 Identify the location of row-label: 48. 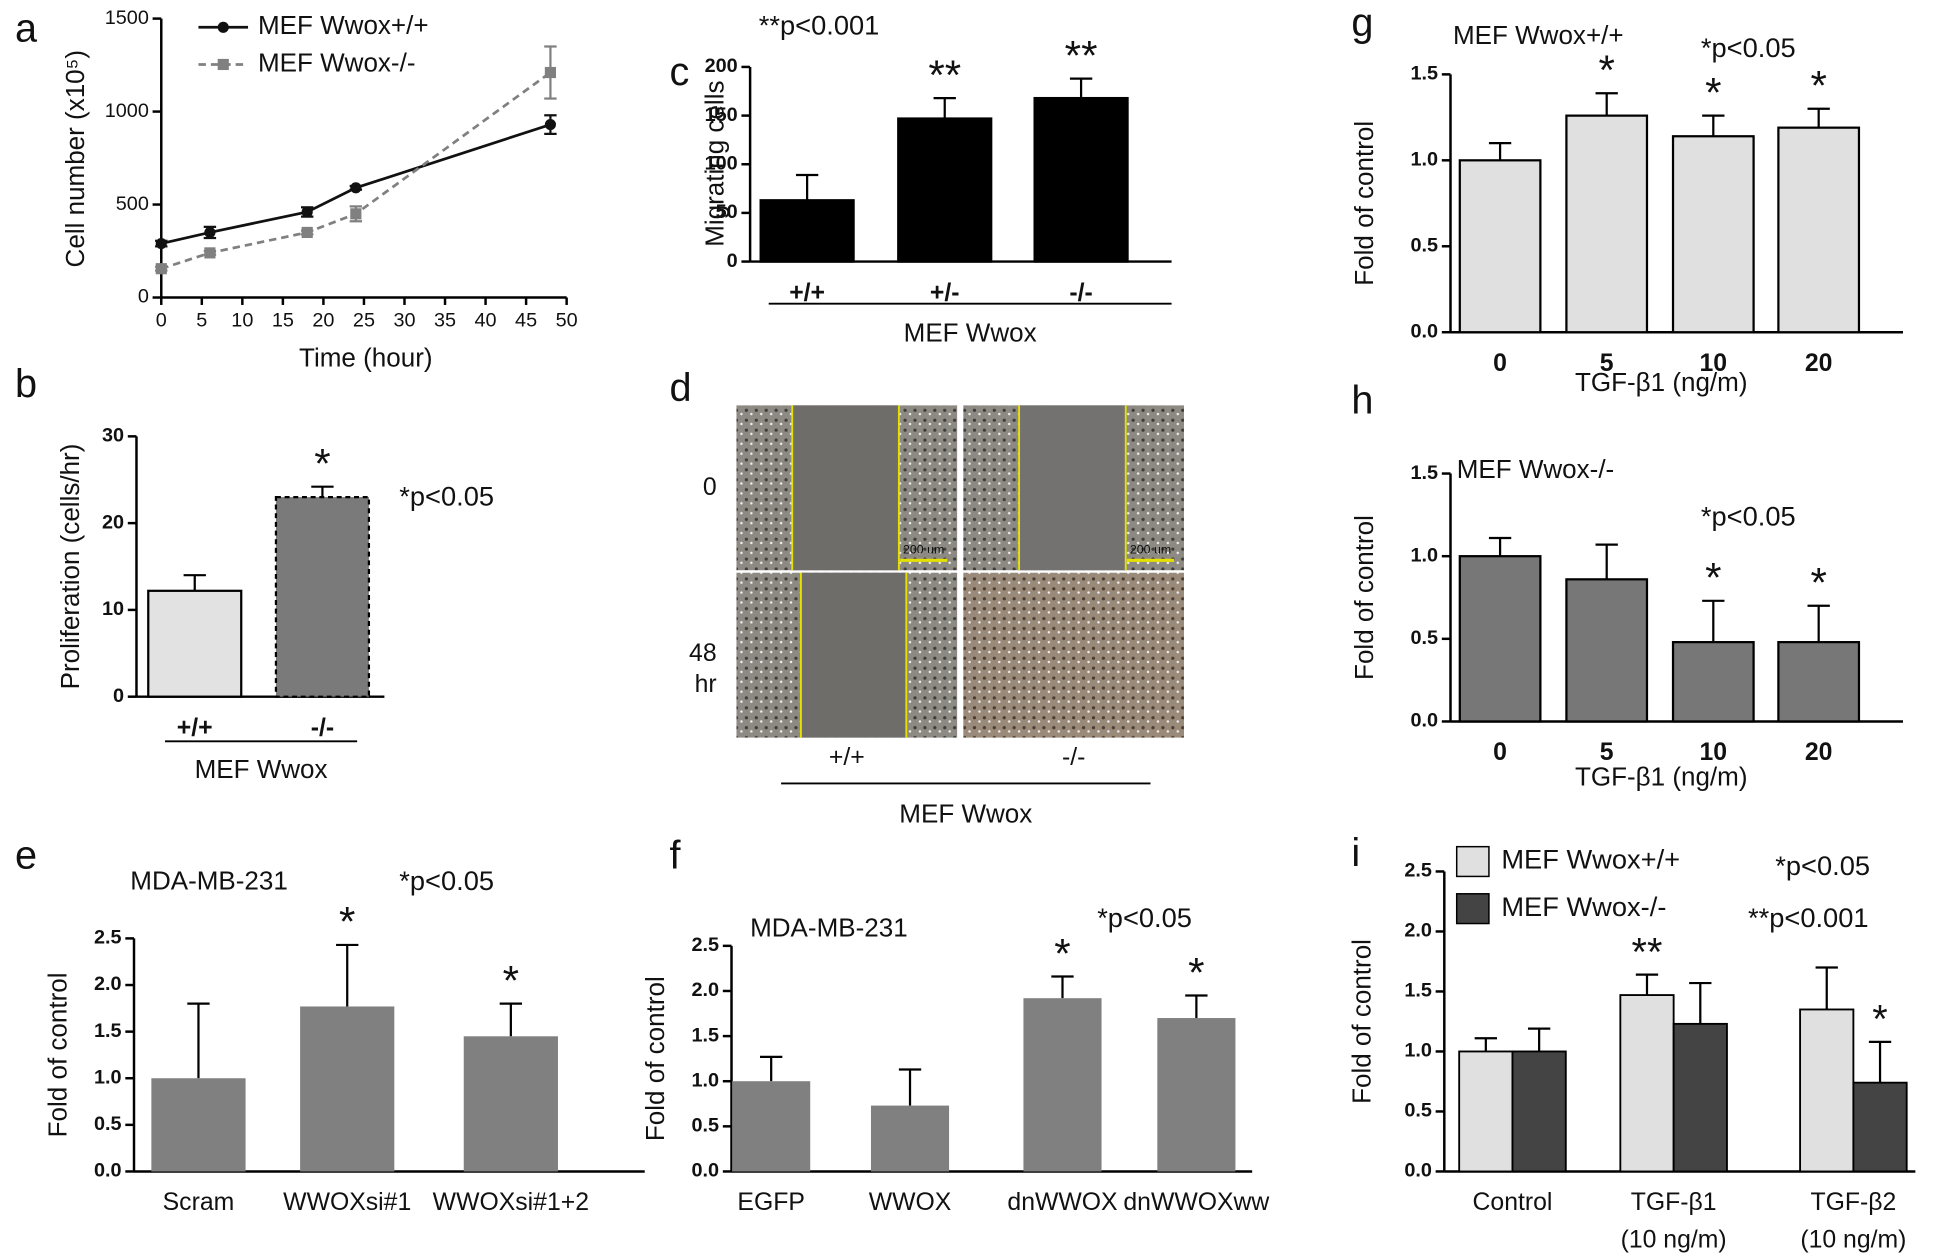
(703, 653).